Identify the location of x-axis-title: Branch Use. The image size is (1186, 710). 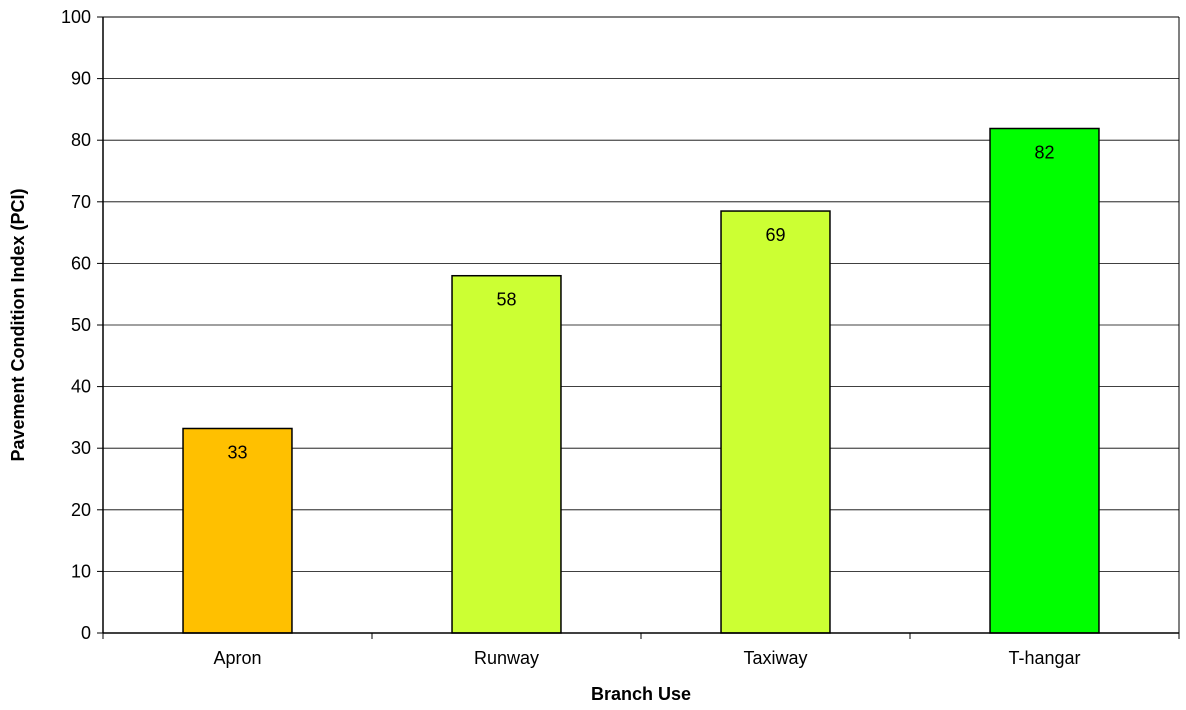
(641, 694).